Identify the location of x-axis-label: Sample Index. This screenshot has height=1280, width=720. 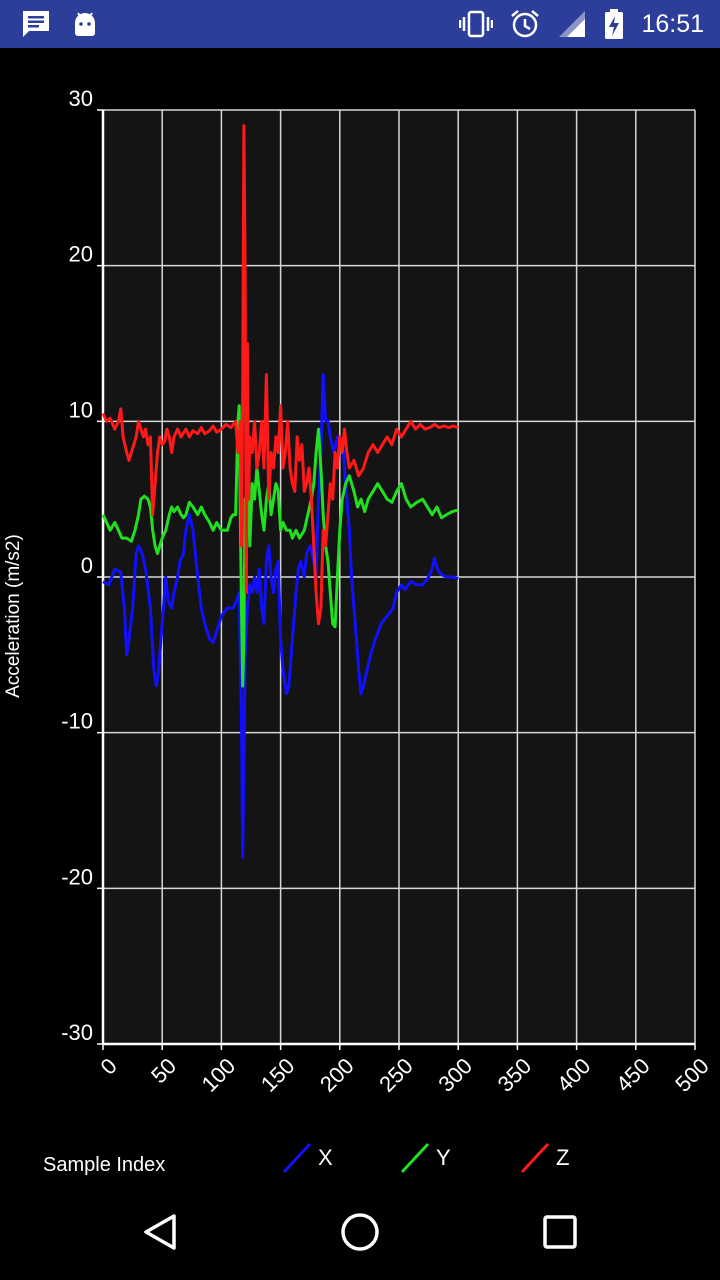
(104, 1165).